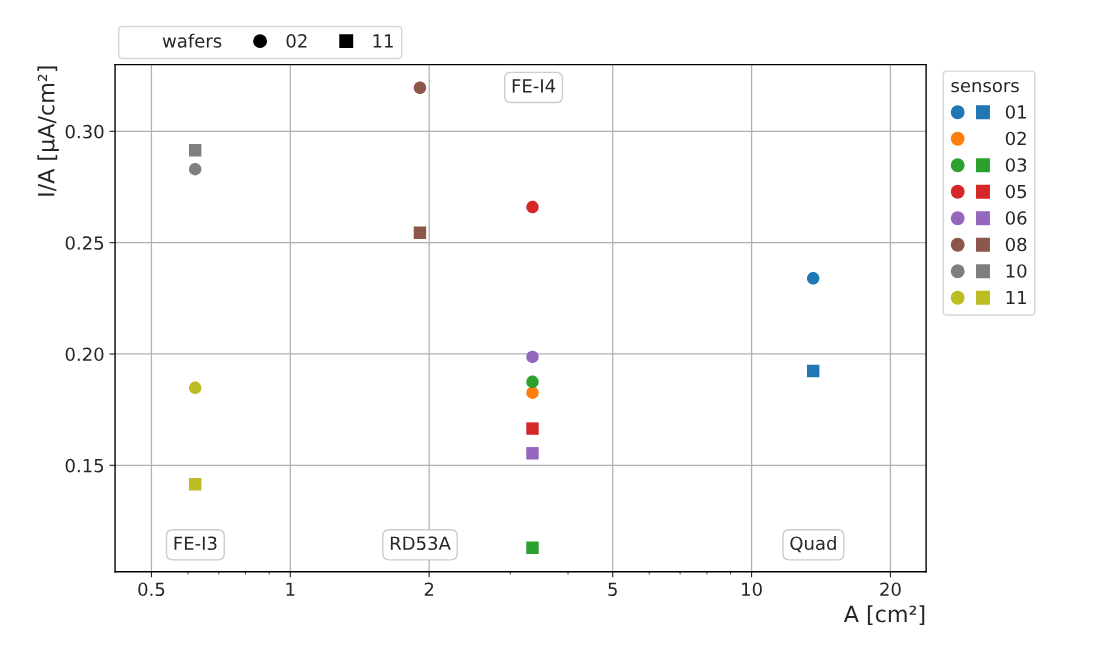 Image resolution: width=1096 pixels, height=646 pixels. Describe the element at coordinates (813, 544) in the screenshot. I see `annotation: Quad` at that location.